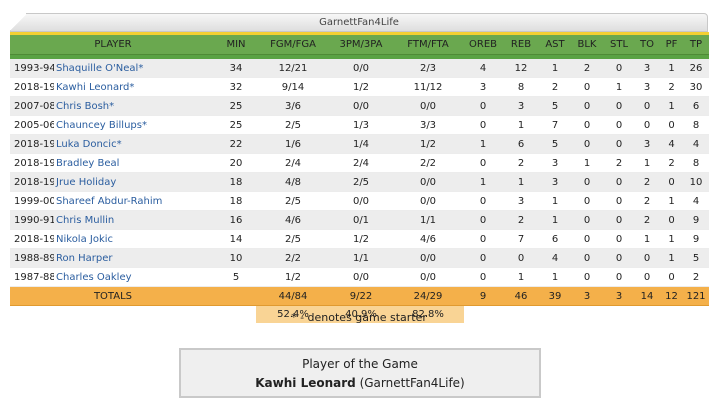 The width and height of the screenshot is (718, 406). What do you see at coordinates (671, 87) in the screenshot?
I see `stat-pf: 2` at bounding box center [671, 87].